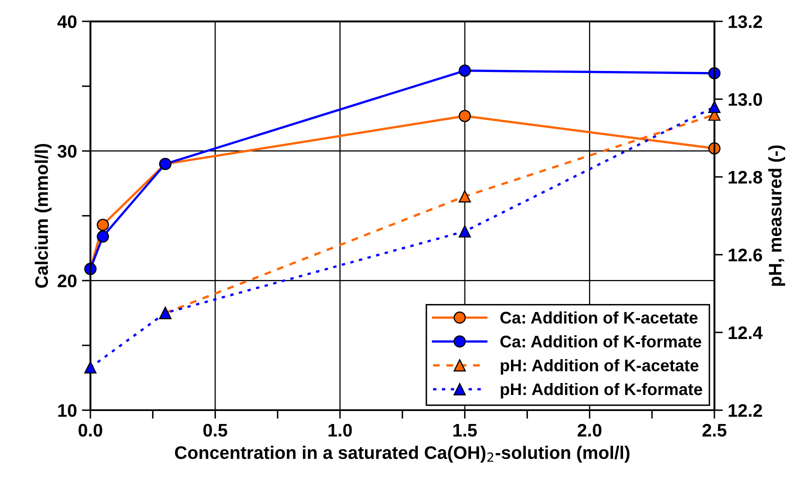 Image resolution: width=800 pixels, height=486 pixels. I want to click on y2-tick-label: 12.6, so click(745, 255).